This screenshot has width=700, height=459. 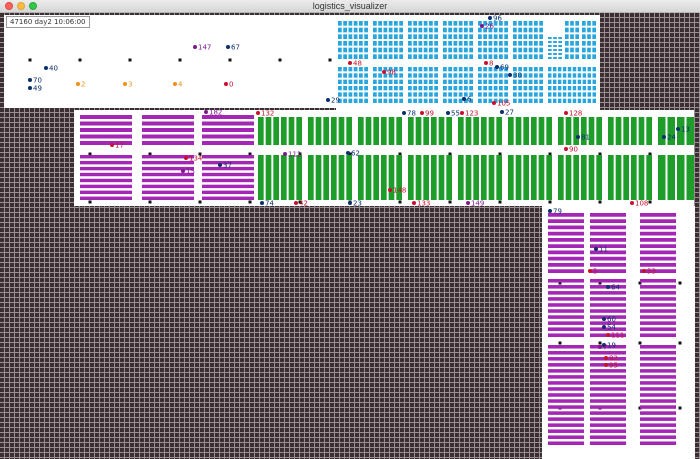 I want to click on robot-marker: 13, so click(x=683, y=130).